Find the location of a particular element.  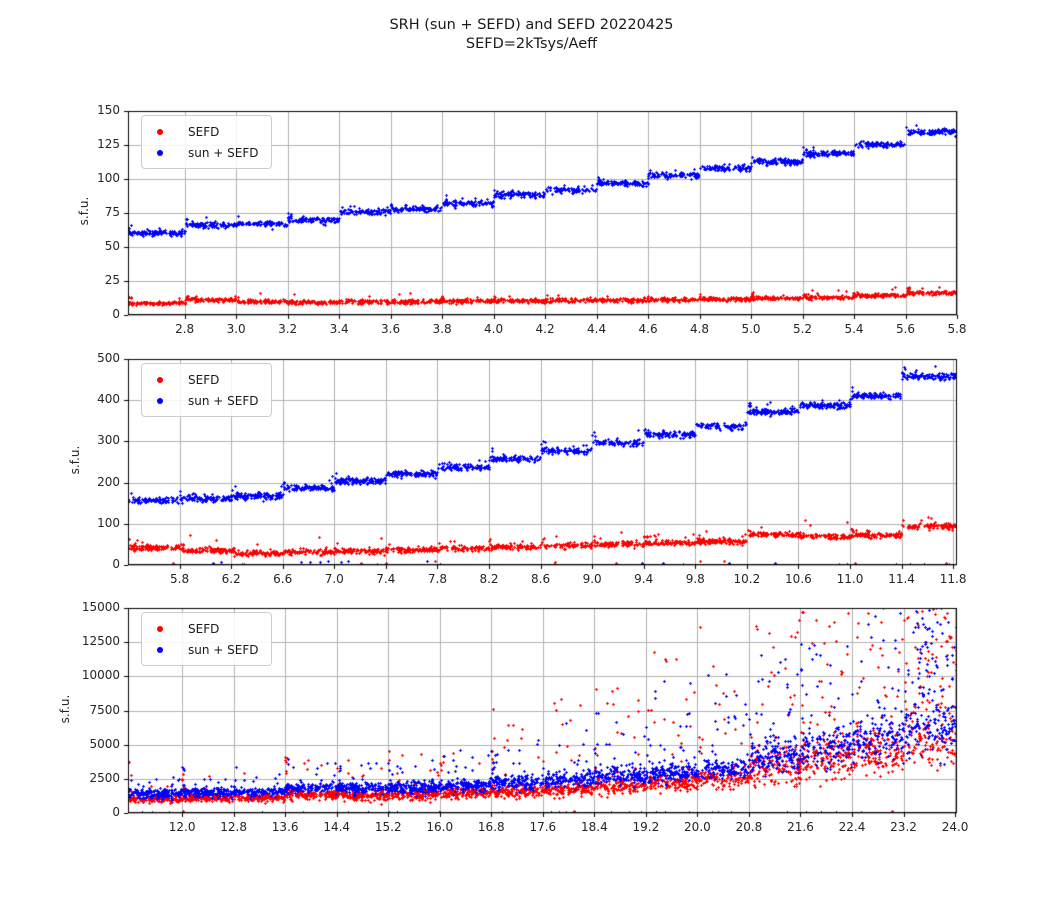

x-tick-label: 5.6 is located at coordinates (905, 329).